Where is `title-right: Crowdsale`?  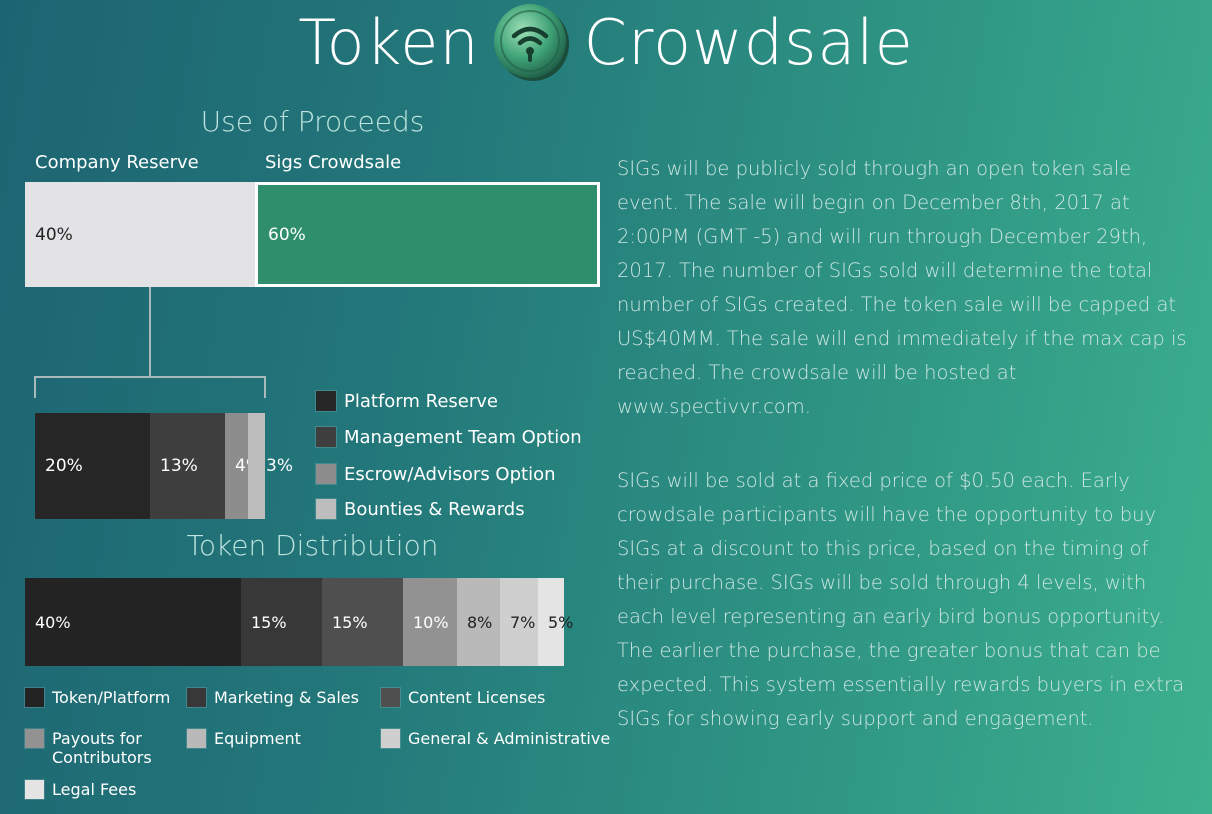 title-right: Crowdsale is located at coordinates (748, 42).